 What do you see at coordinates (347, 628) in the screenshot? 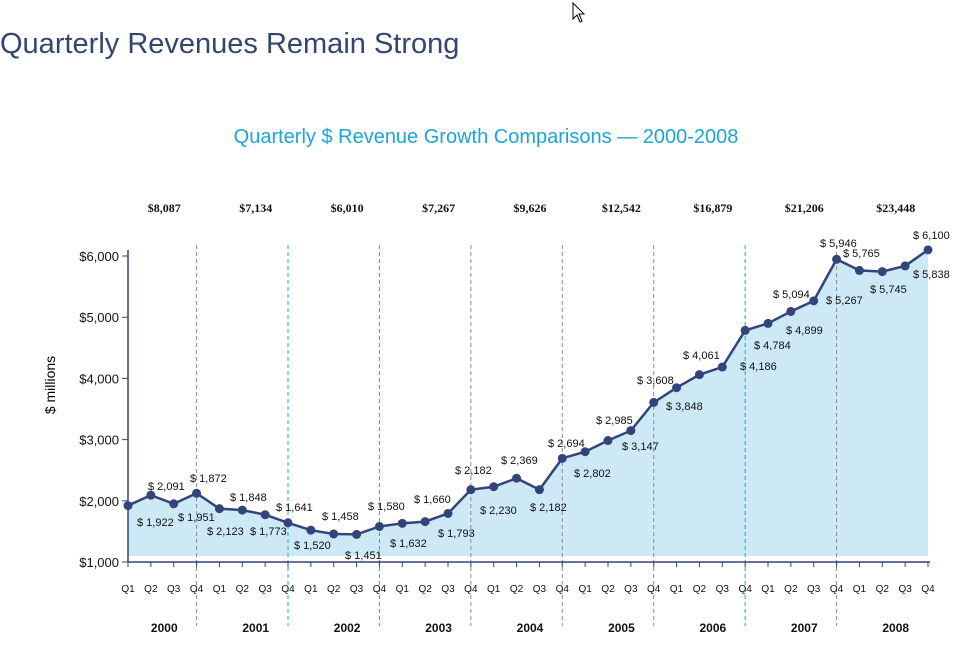
I see `year-label: 2002` at bounding box center [347, 628].